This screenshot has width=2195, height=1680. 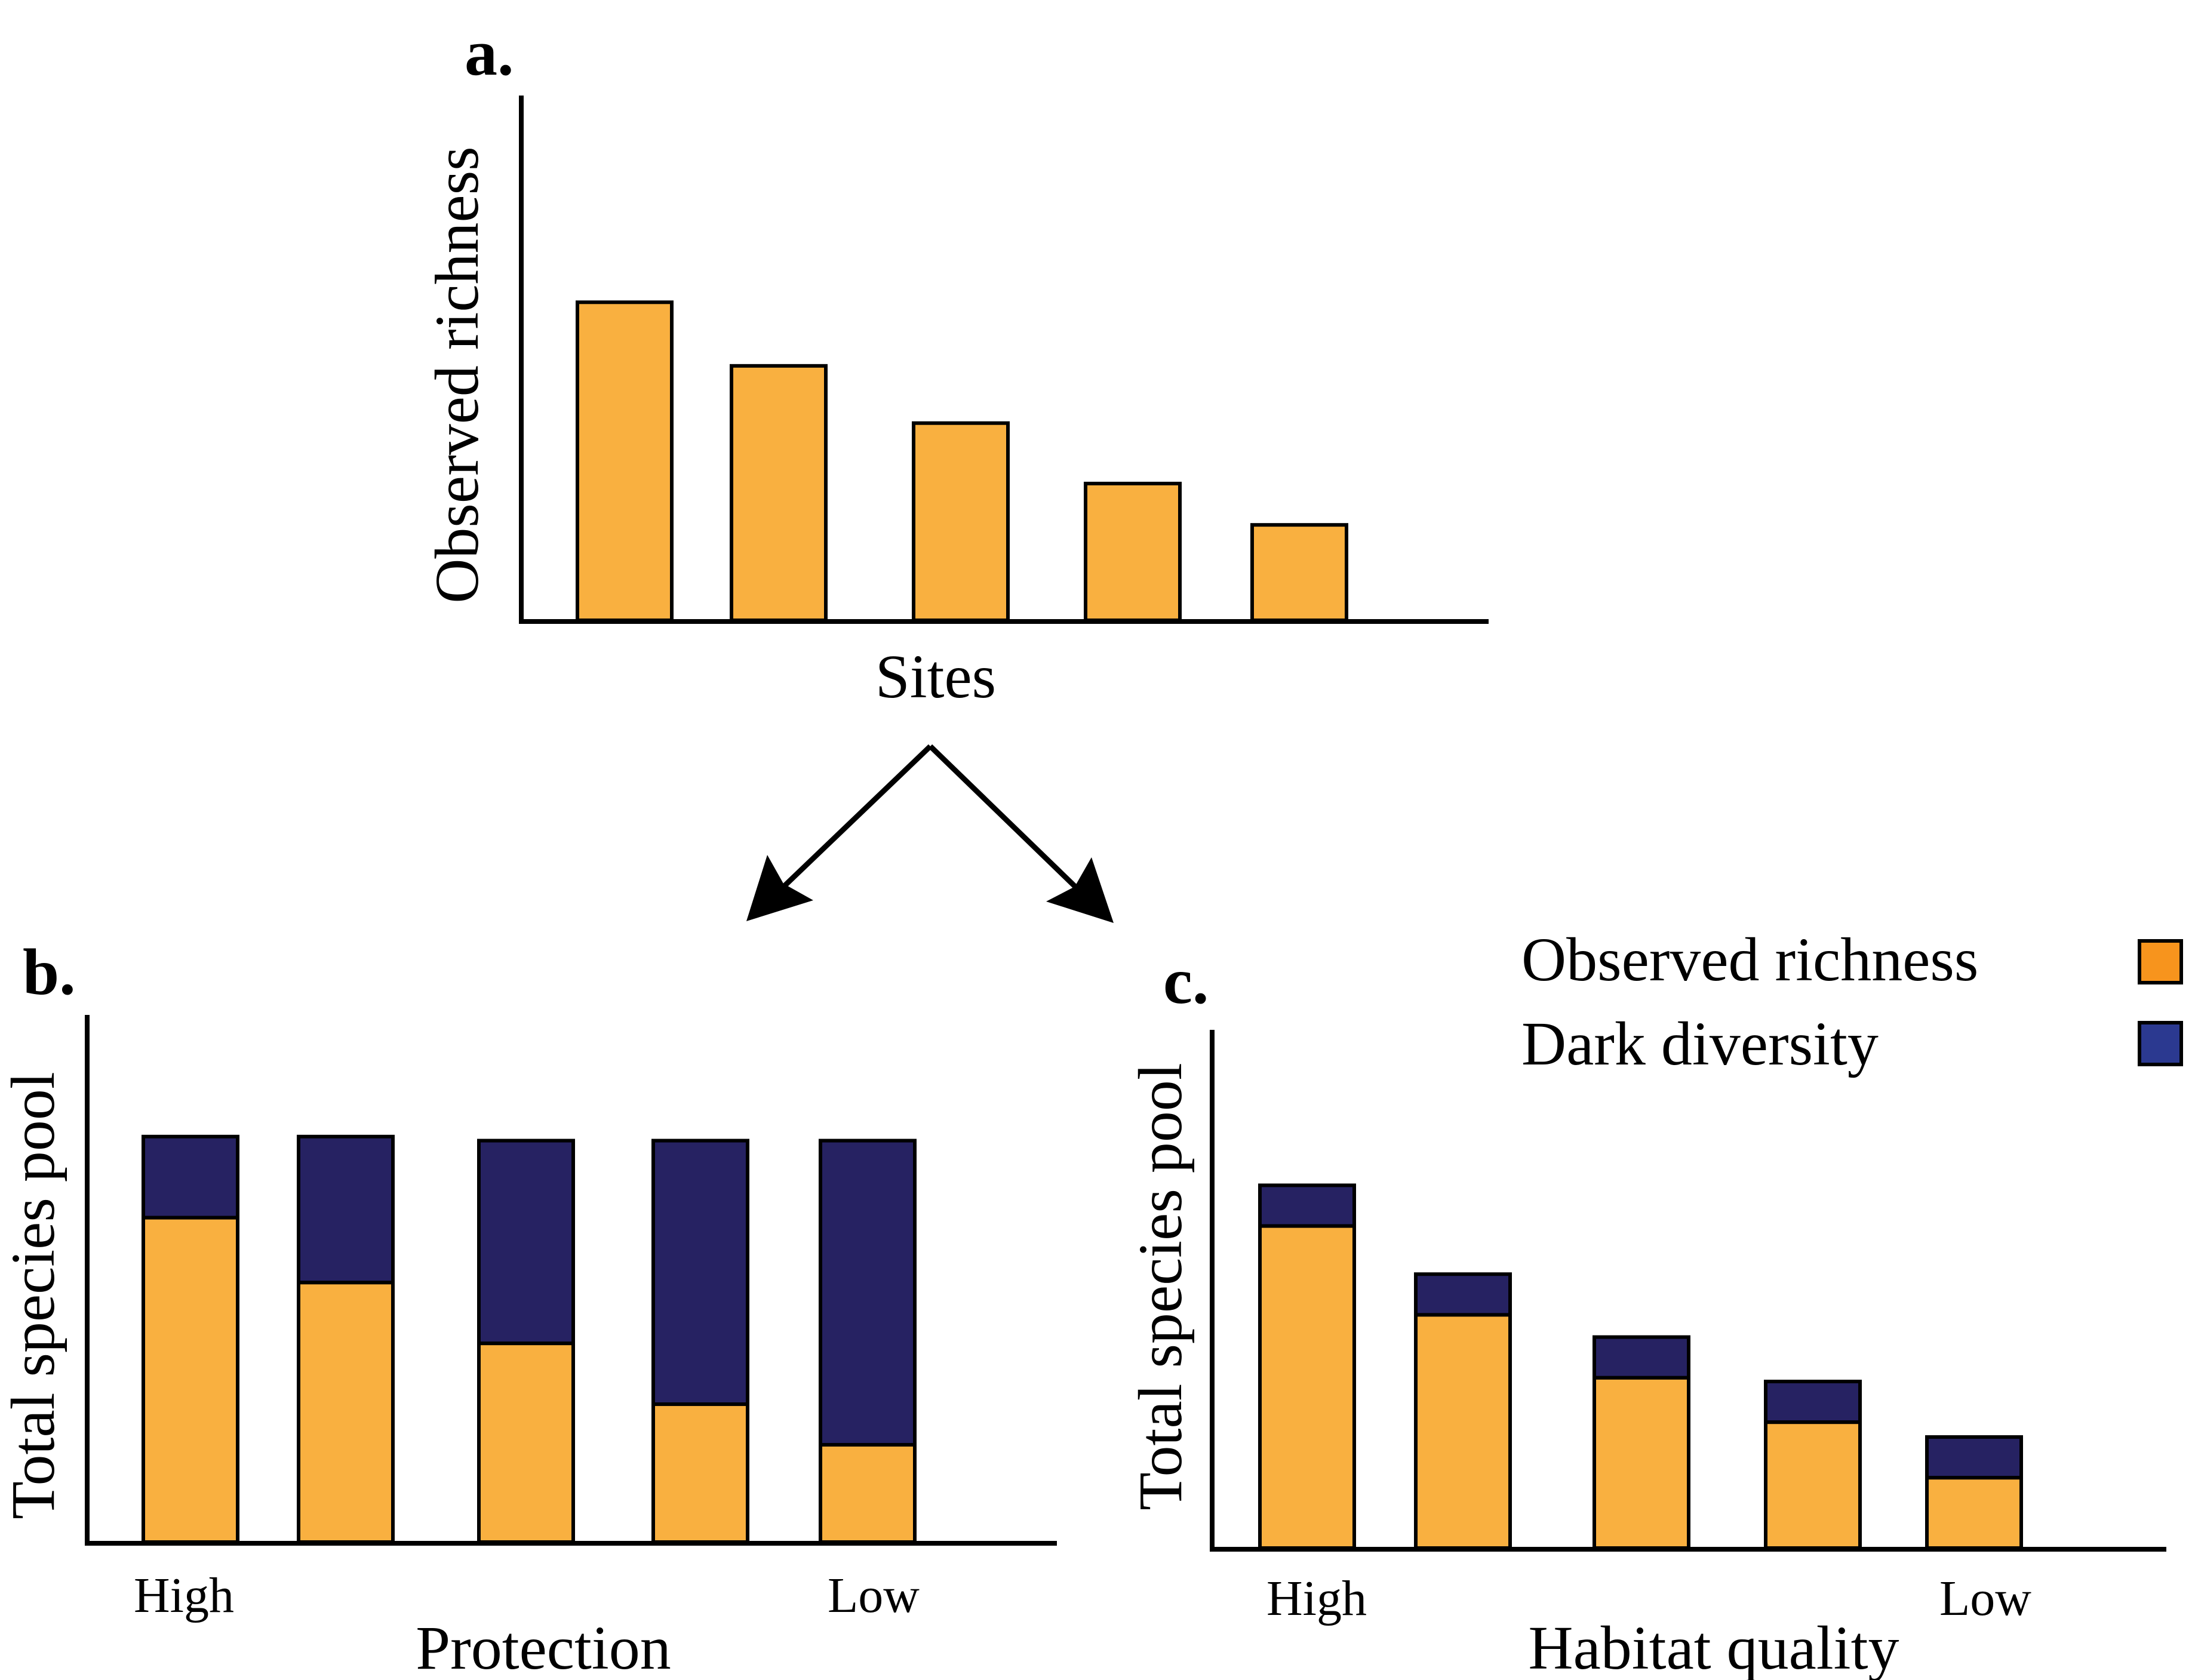 What do you see at coordinates (1160, 1286) in the screenshot?
I see `panel-c-y-label: Total species pool` at bounding box center [1160, 1286].